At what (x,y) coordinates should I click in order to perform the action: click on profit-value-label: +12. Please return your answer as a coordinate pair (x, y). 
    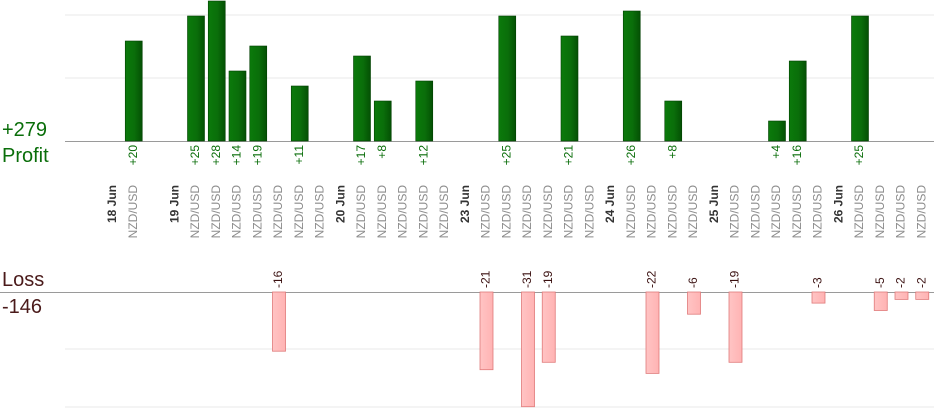
    Looking at the image, I should click on (423, 155).